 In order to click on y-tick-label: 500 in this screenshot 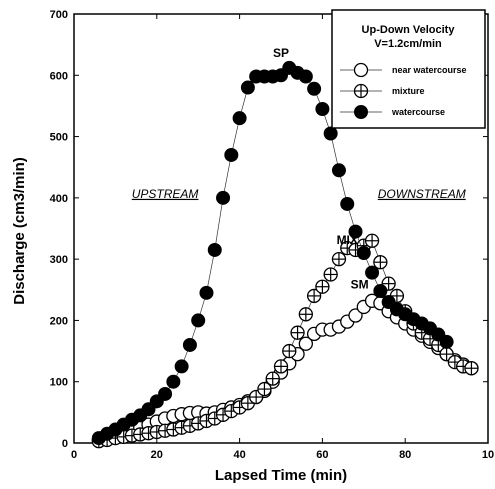, I will do `click(59, 138)`.